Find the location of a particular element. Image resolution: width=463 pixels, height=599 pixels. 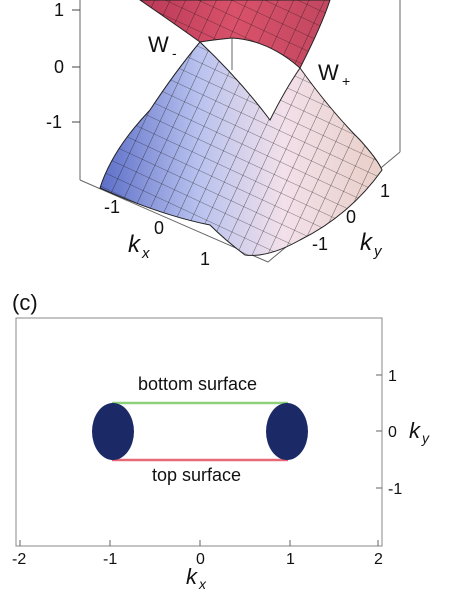

y-tick-1: 1 is located at coordinates (392, 376).